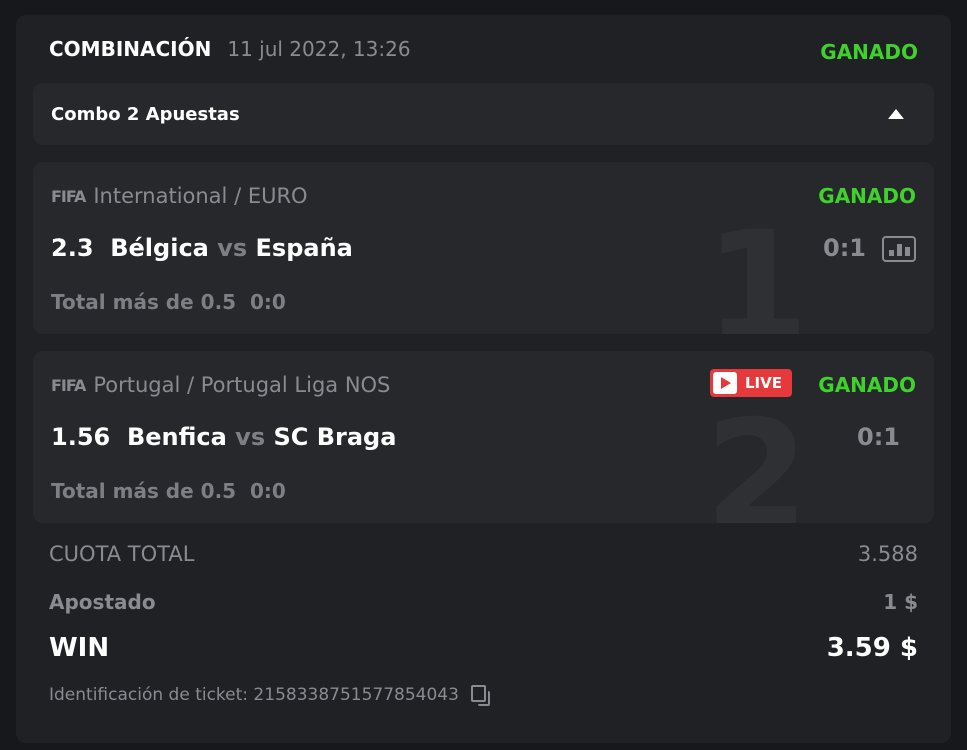  Describe the element at coordinates (242, 385) in the screenshot. I see `league: Portugal / Portugal Liga NOS` at that location.